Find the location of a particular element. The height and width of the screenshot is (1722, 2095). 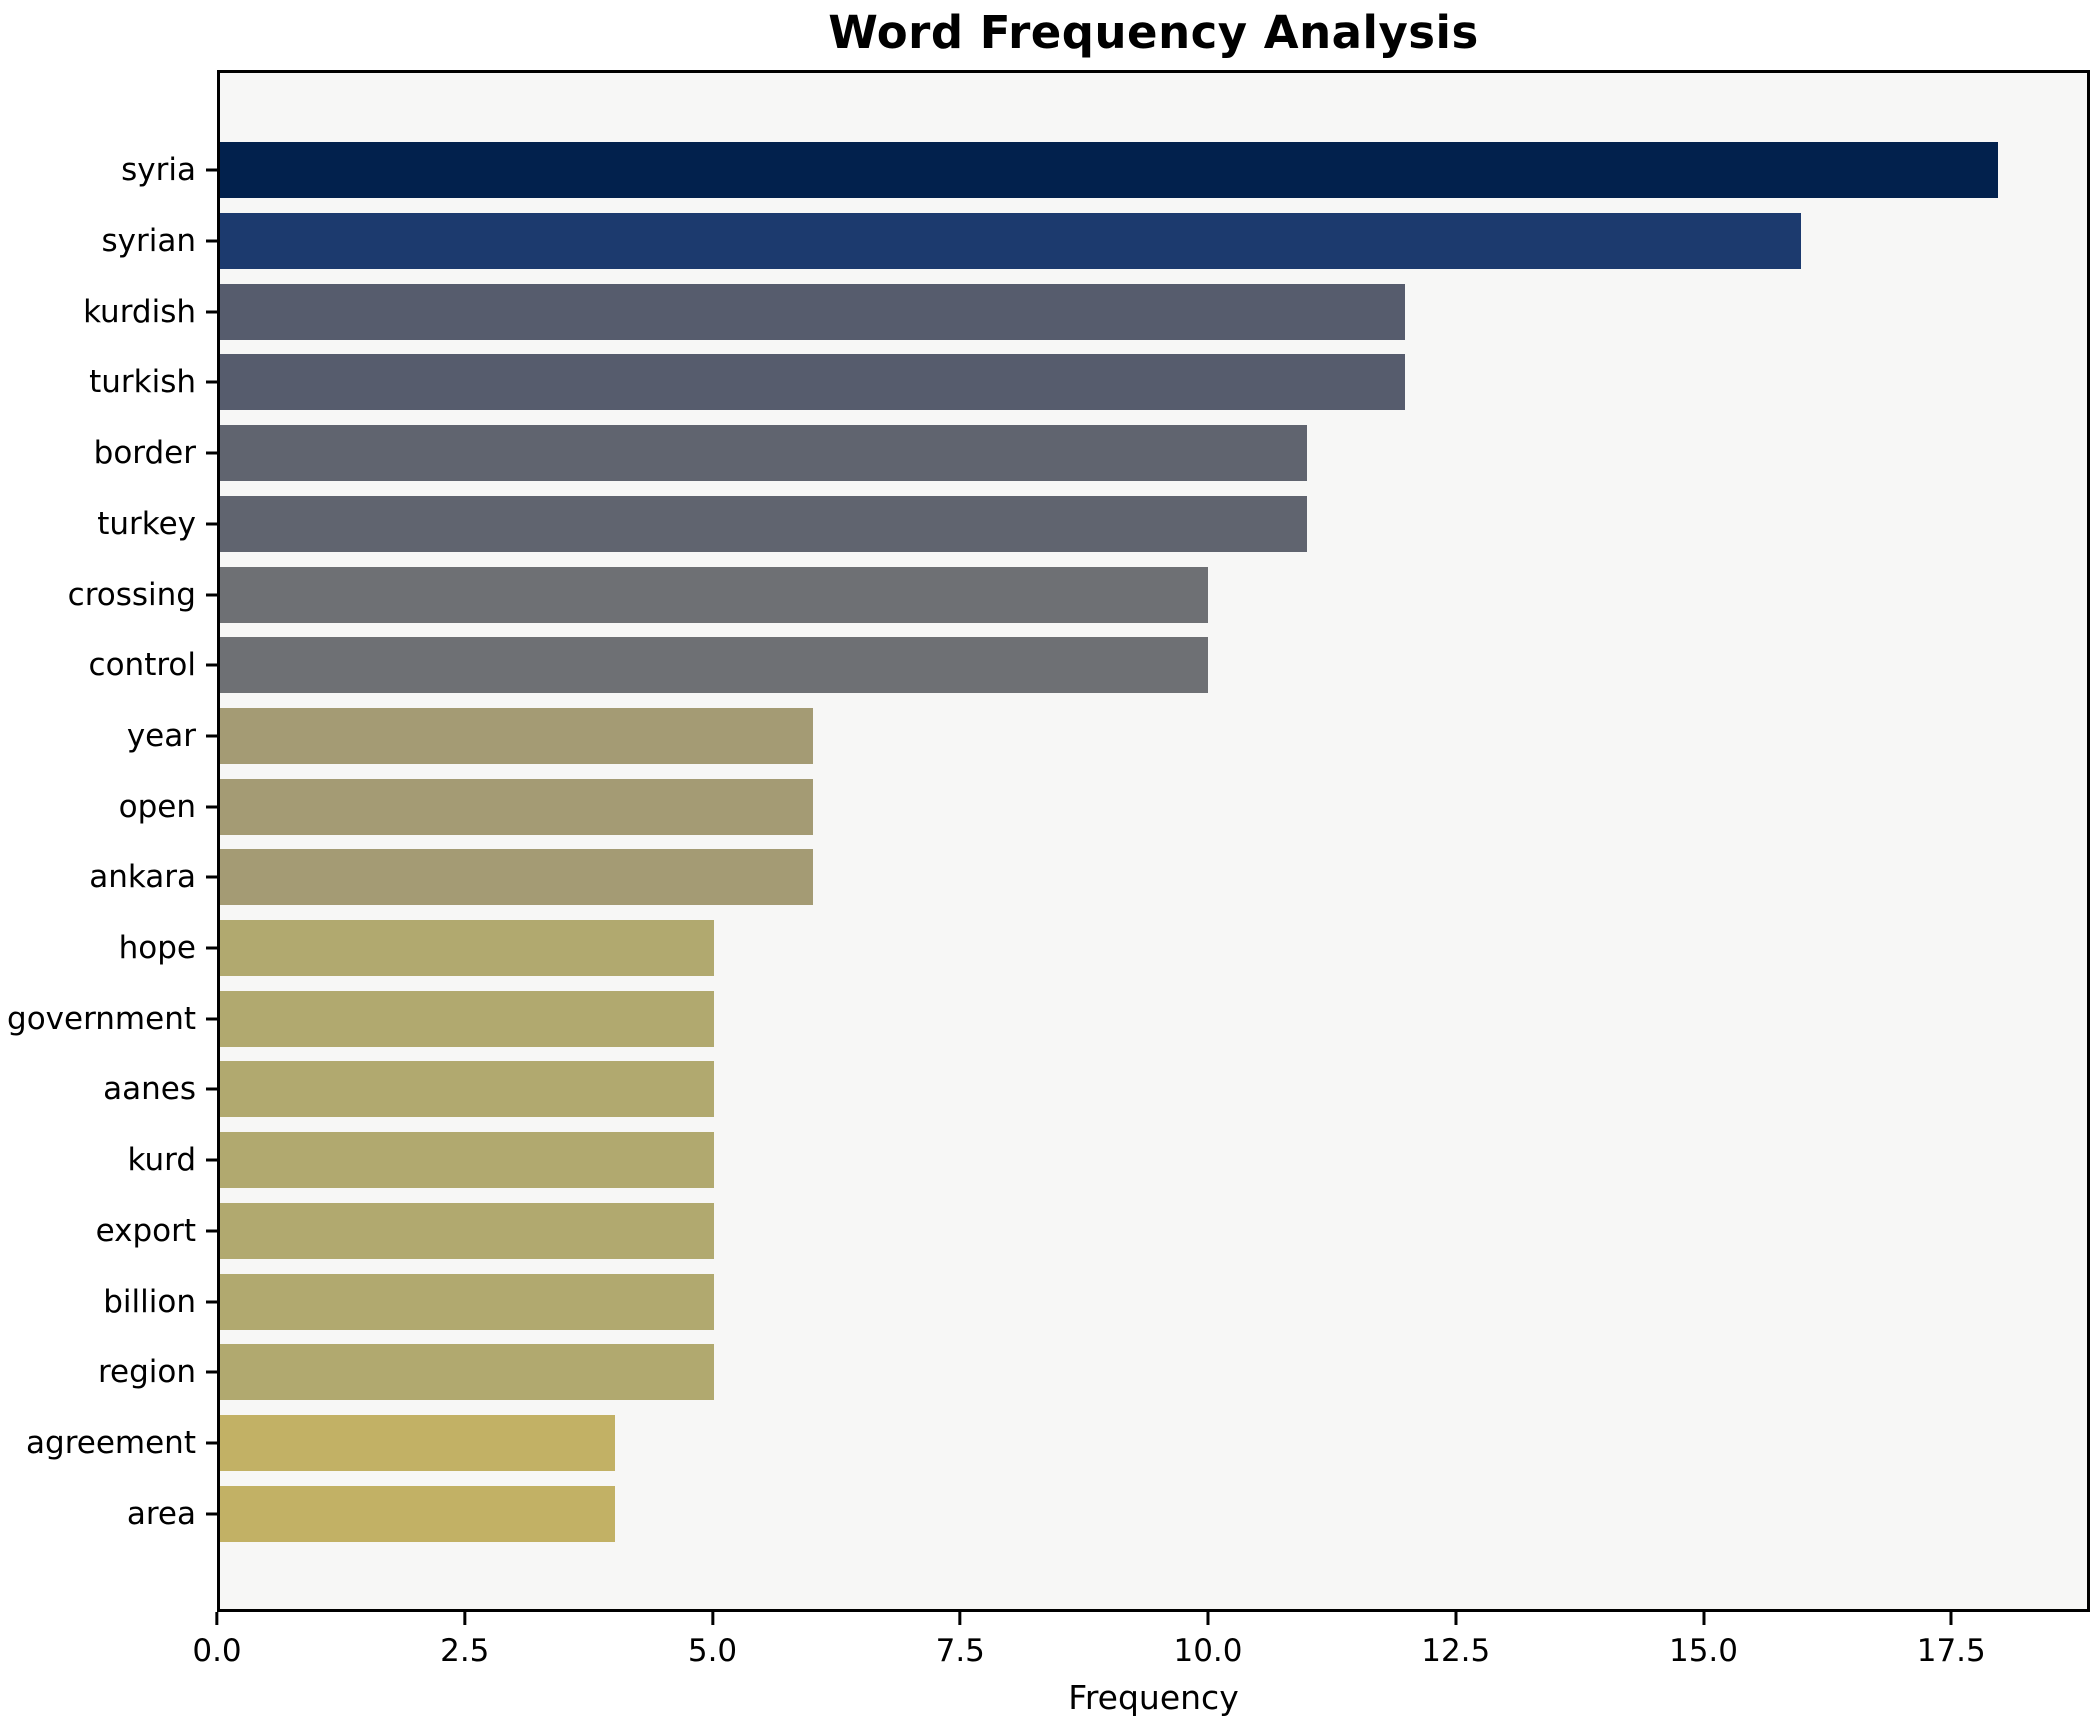

bar-kurdish is located at coordinates (813, 311).